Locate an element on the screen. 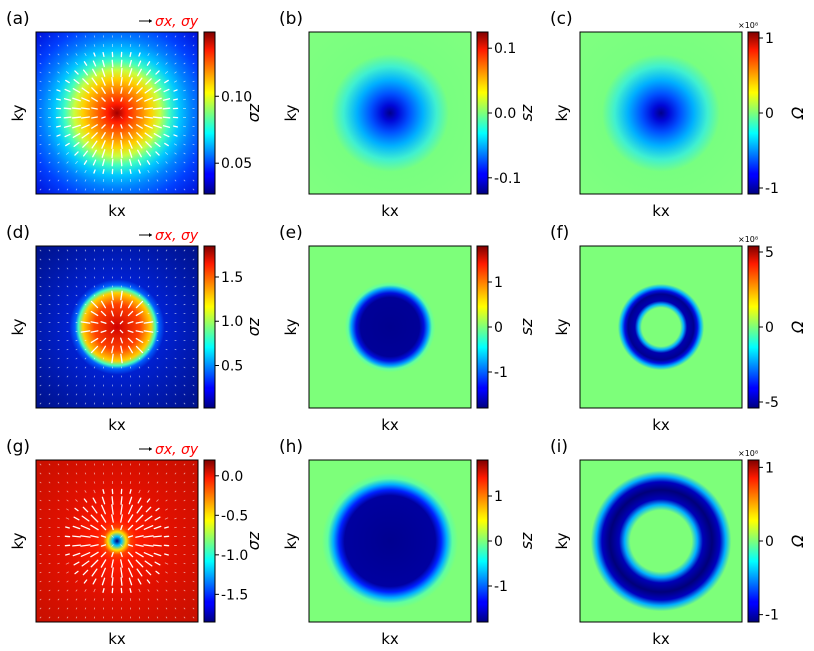 This screenshot has width=814, height=651. y-axis-label-e: ky is located at coordinates (291, 326).